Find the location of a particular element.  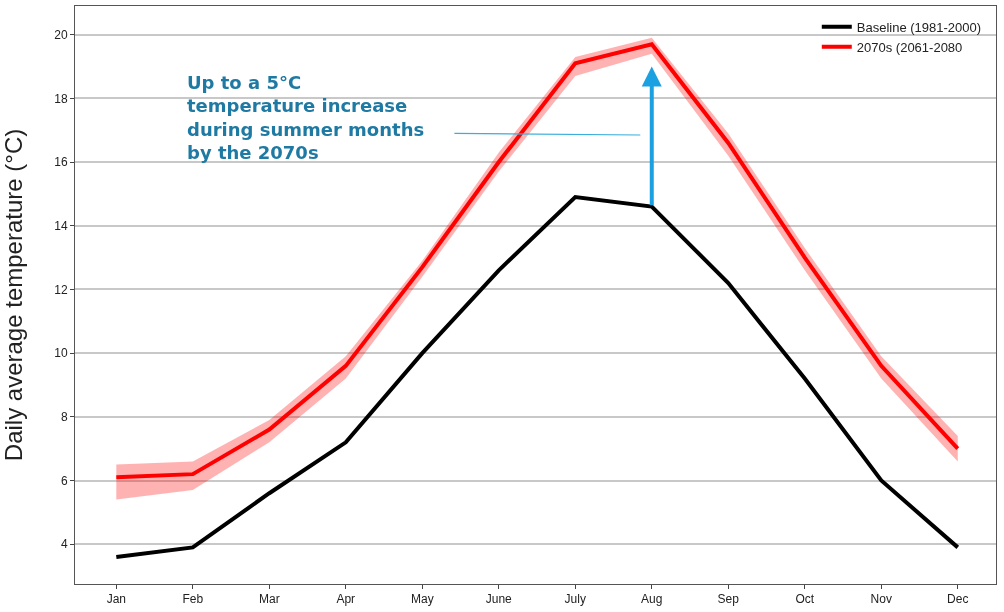

x-tick-label: Dec is located at coordinates (958, 599).